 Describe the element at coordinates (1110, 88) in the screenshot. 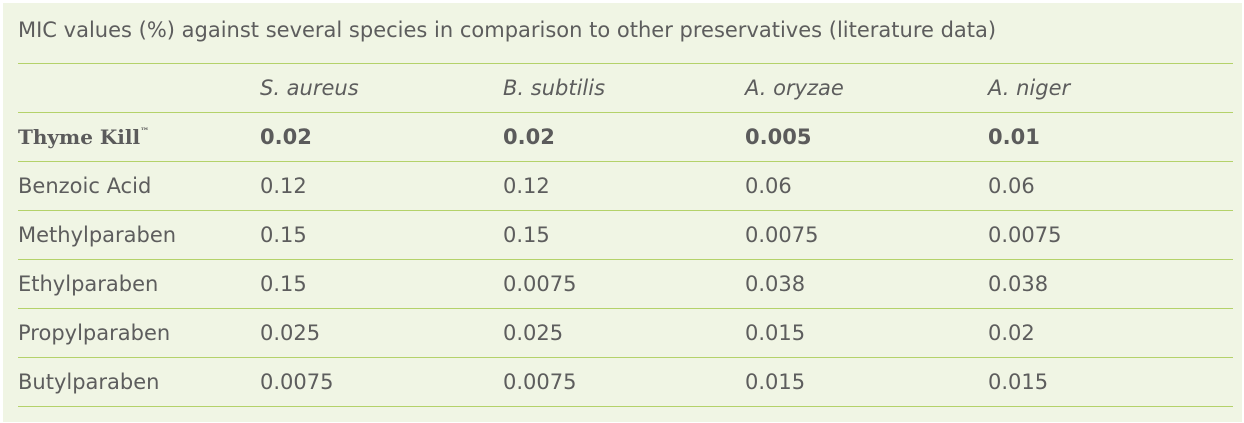

I see `header-cell-a-niger: A. niger` at that location.